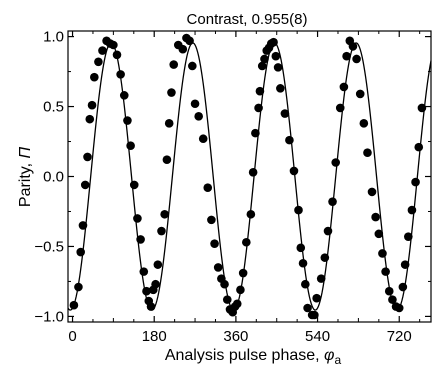 The height and width of the screenshot is (369, 437). I want to click on x-tick-label-0: 0, so click(72, 336).